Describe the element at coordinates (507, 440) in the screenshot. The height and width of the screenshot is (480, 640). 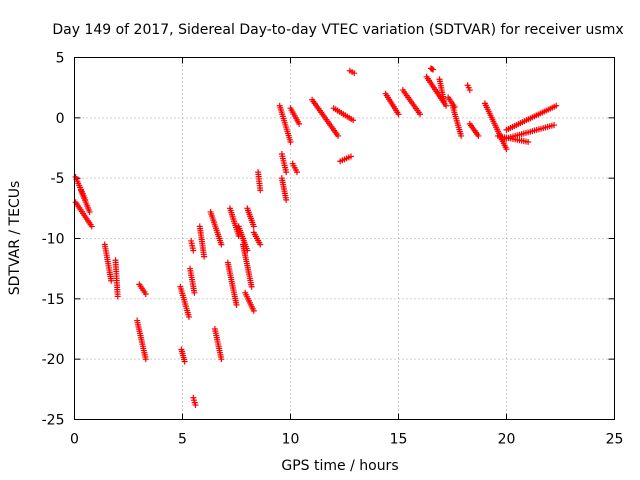
I see `x-tick-label: 20` at that location.